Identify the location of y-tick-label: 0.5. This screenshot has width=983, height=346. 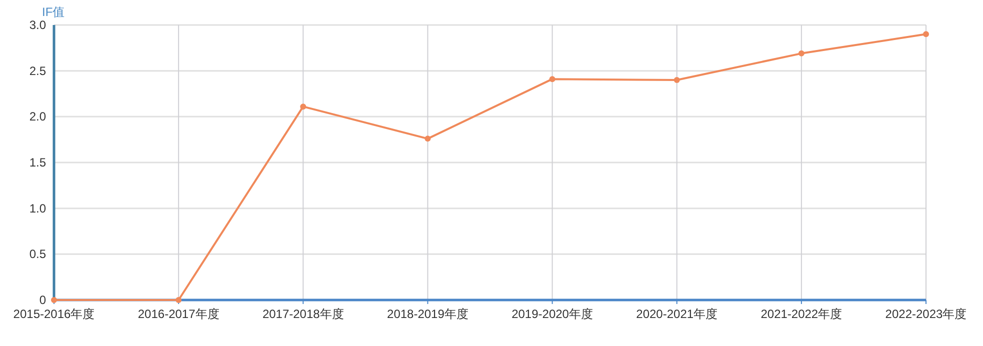
(37, 254).